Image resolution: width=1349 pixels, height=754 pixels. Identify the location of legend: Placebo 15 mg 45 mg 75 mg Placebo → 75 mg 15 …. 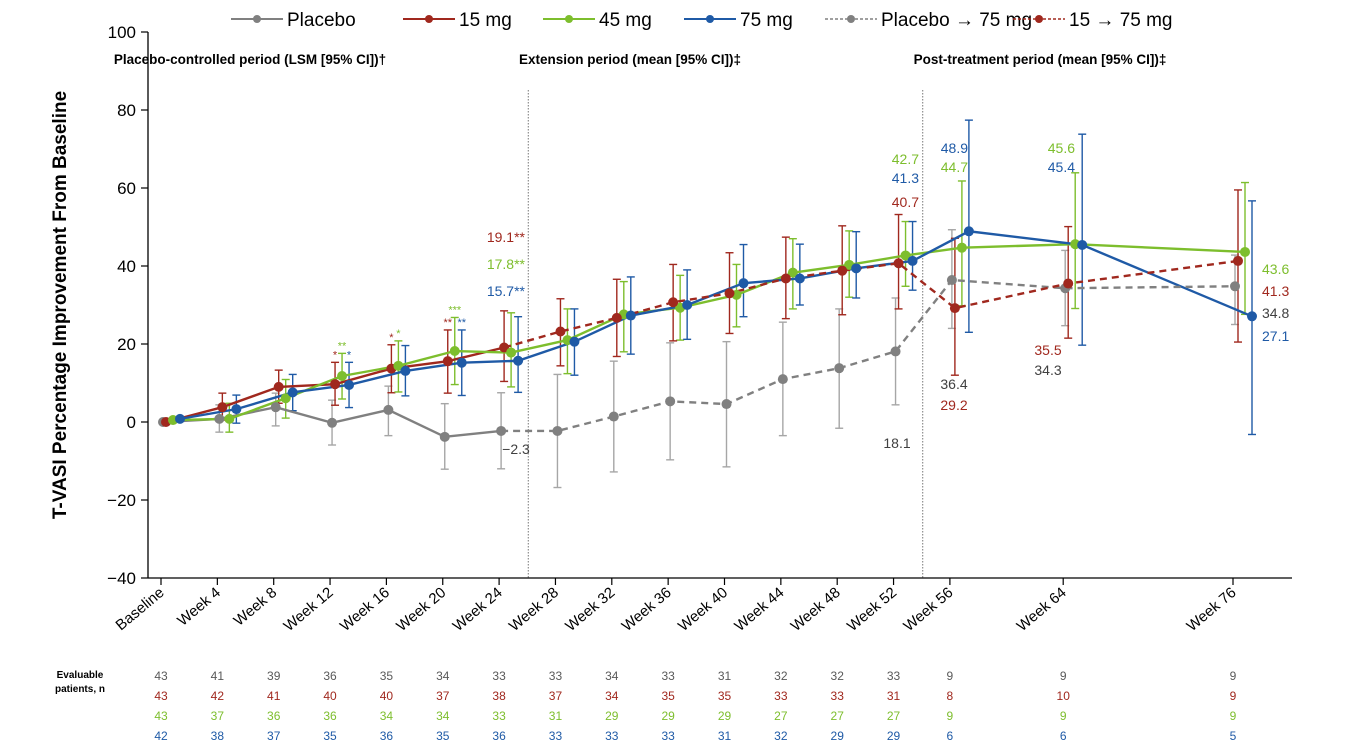
(702, 20).